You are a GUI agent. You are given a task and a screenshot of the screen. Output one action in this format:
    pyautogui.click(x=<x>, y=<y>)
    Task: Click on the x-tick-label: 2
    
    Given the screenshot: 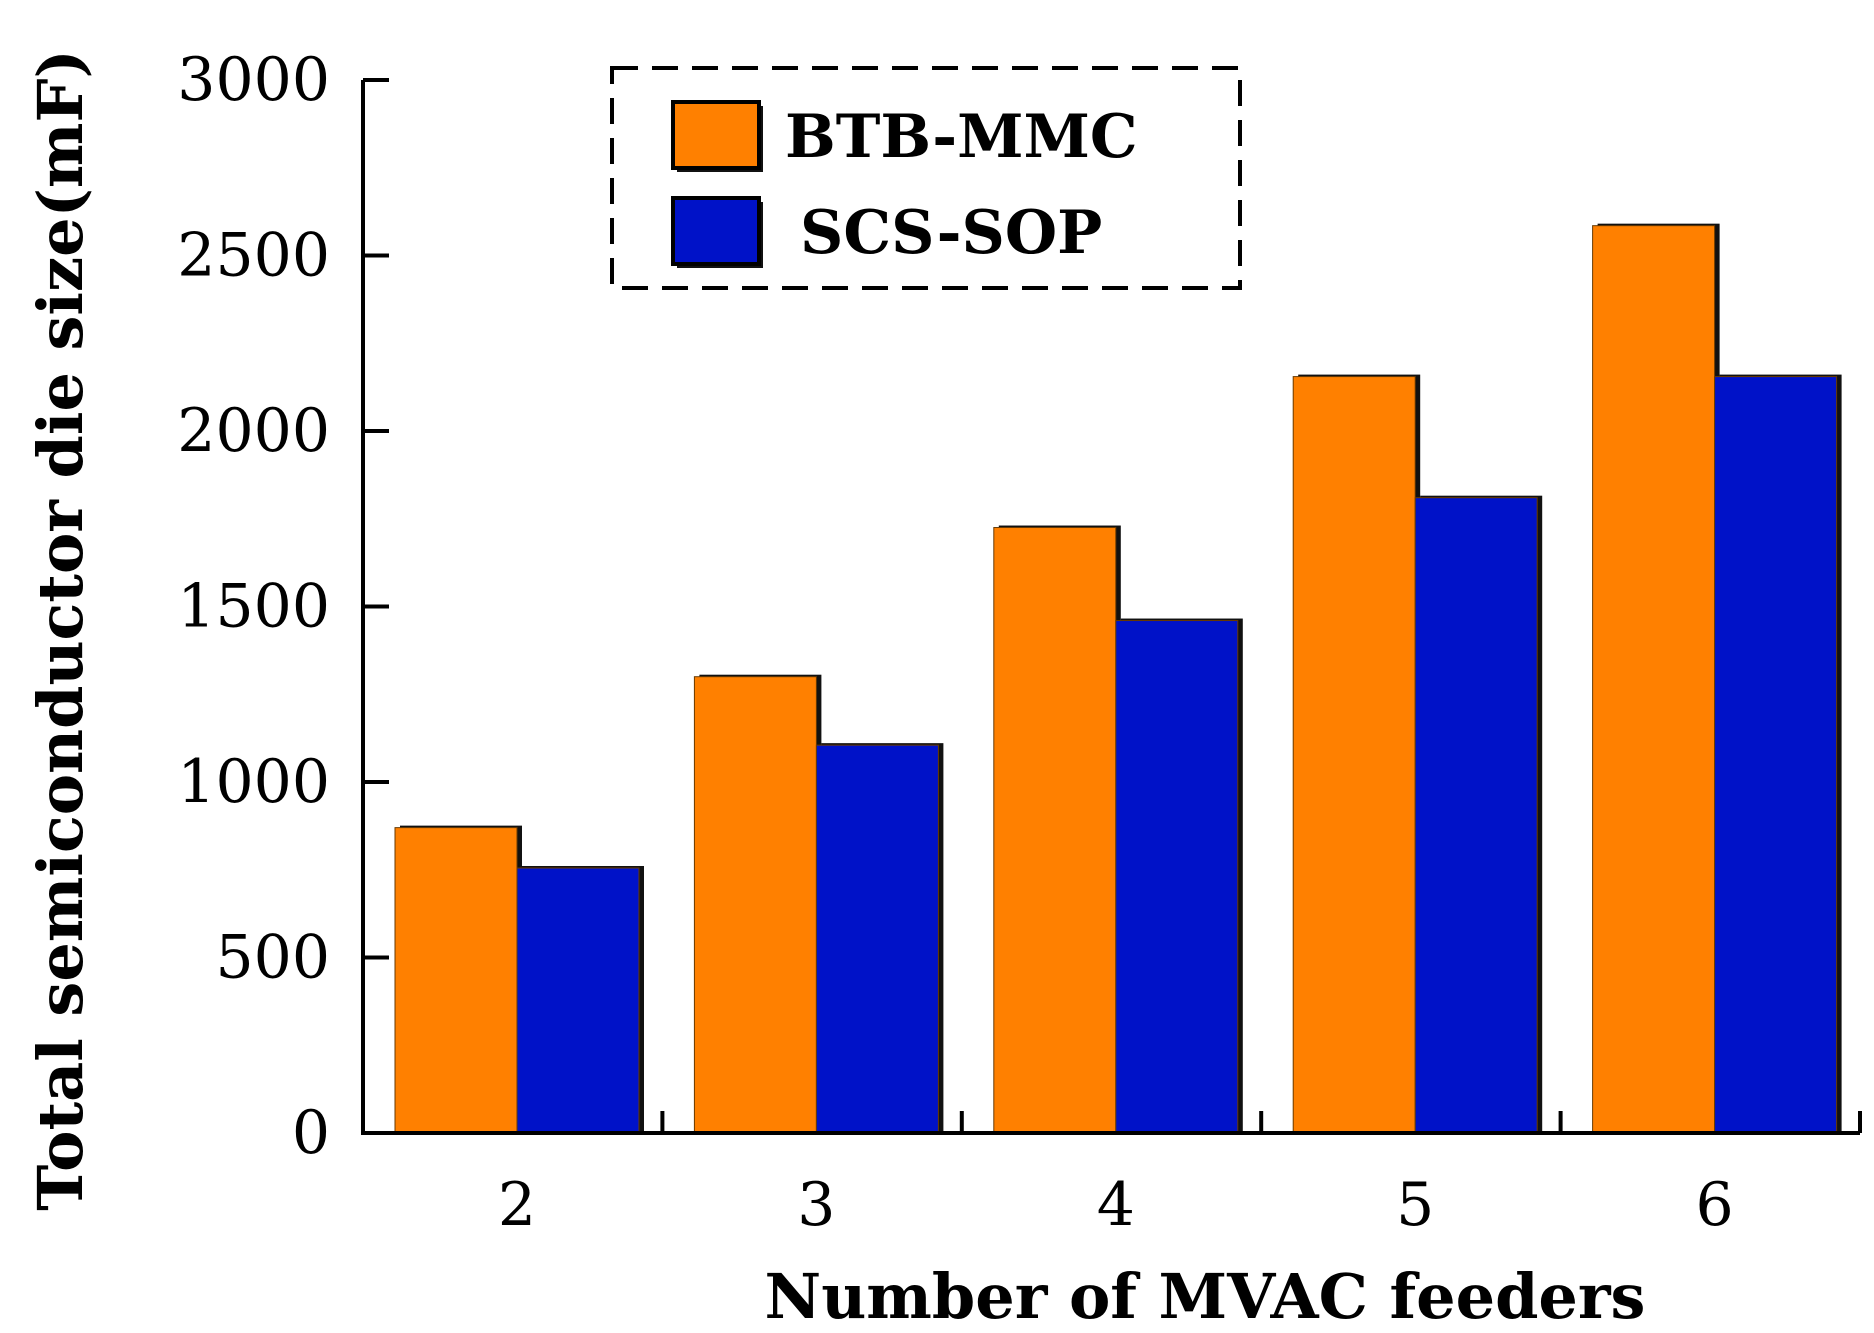 What is the action you would take?
    pyautogui.click(x=517, y=1205)
    